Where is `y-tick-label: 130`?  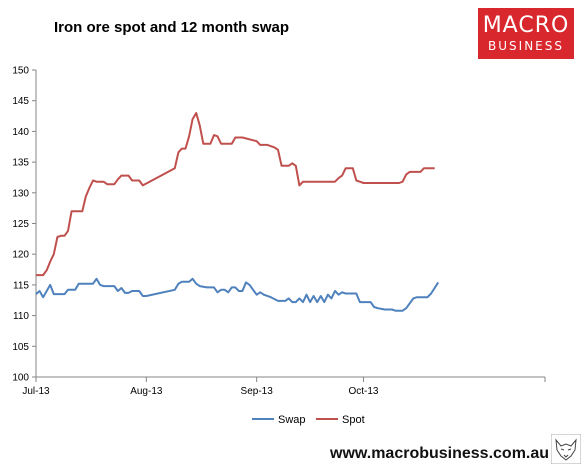 y-tick-label: 130 is located at coordinates (20, 193).